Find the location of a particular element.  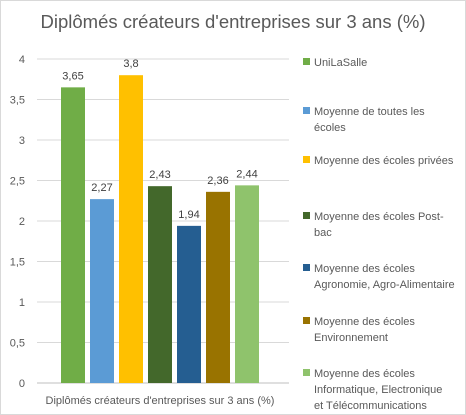

legend-label: Moyenne des écoles Post- is located at coordinates (379, 217).